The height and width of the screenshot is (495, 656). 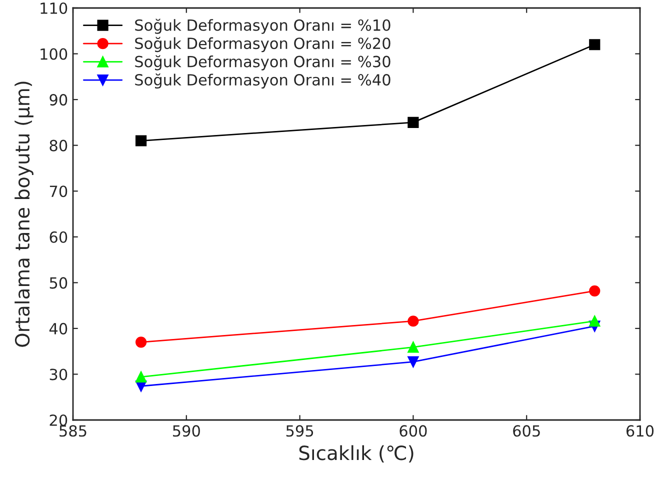 I want to click on legend-label: Soğuk Deformasyon Oranı = %20, so click(x=262, y=44).